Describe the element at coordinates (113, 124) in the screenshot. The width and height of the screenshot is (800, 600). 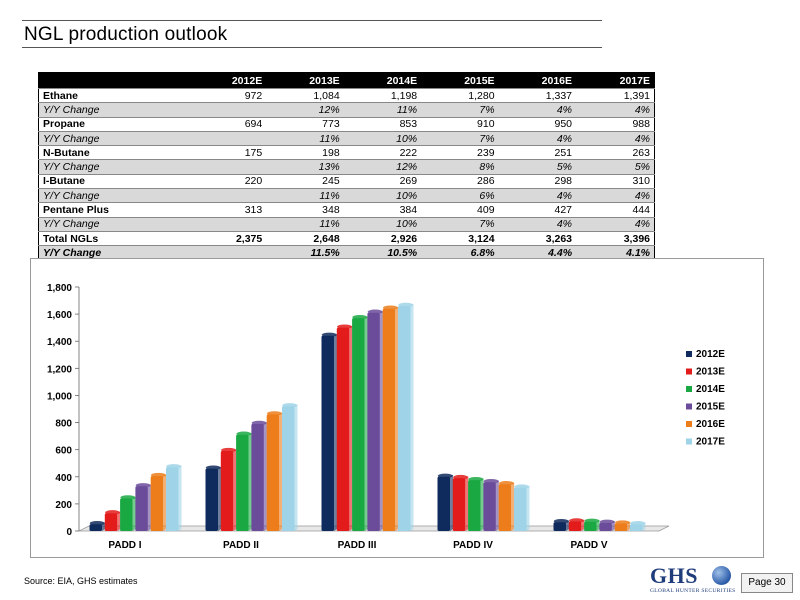
I see `row-label: Propane` at that location.